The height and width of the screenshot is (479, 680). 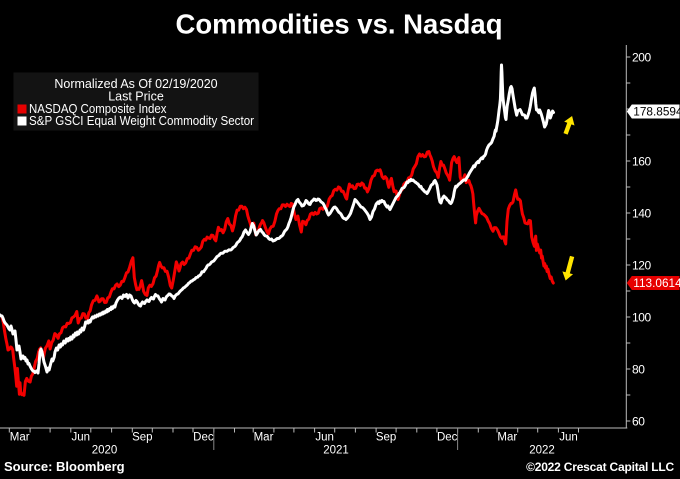 I want to click on svg-text:S&P GSCI Equal Weight Commodit: S&P GSCI Equal Weight Commodity Sector, so click(x=141, y=121).